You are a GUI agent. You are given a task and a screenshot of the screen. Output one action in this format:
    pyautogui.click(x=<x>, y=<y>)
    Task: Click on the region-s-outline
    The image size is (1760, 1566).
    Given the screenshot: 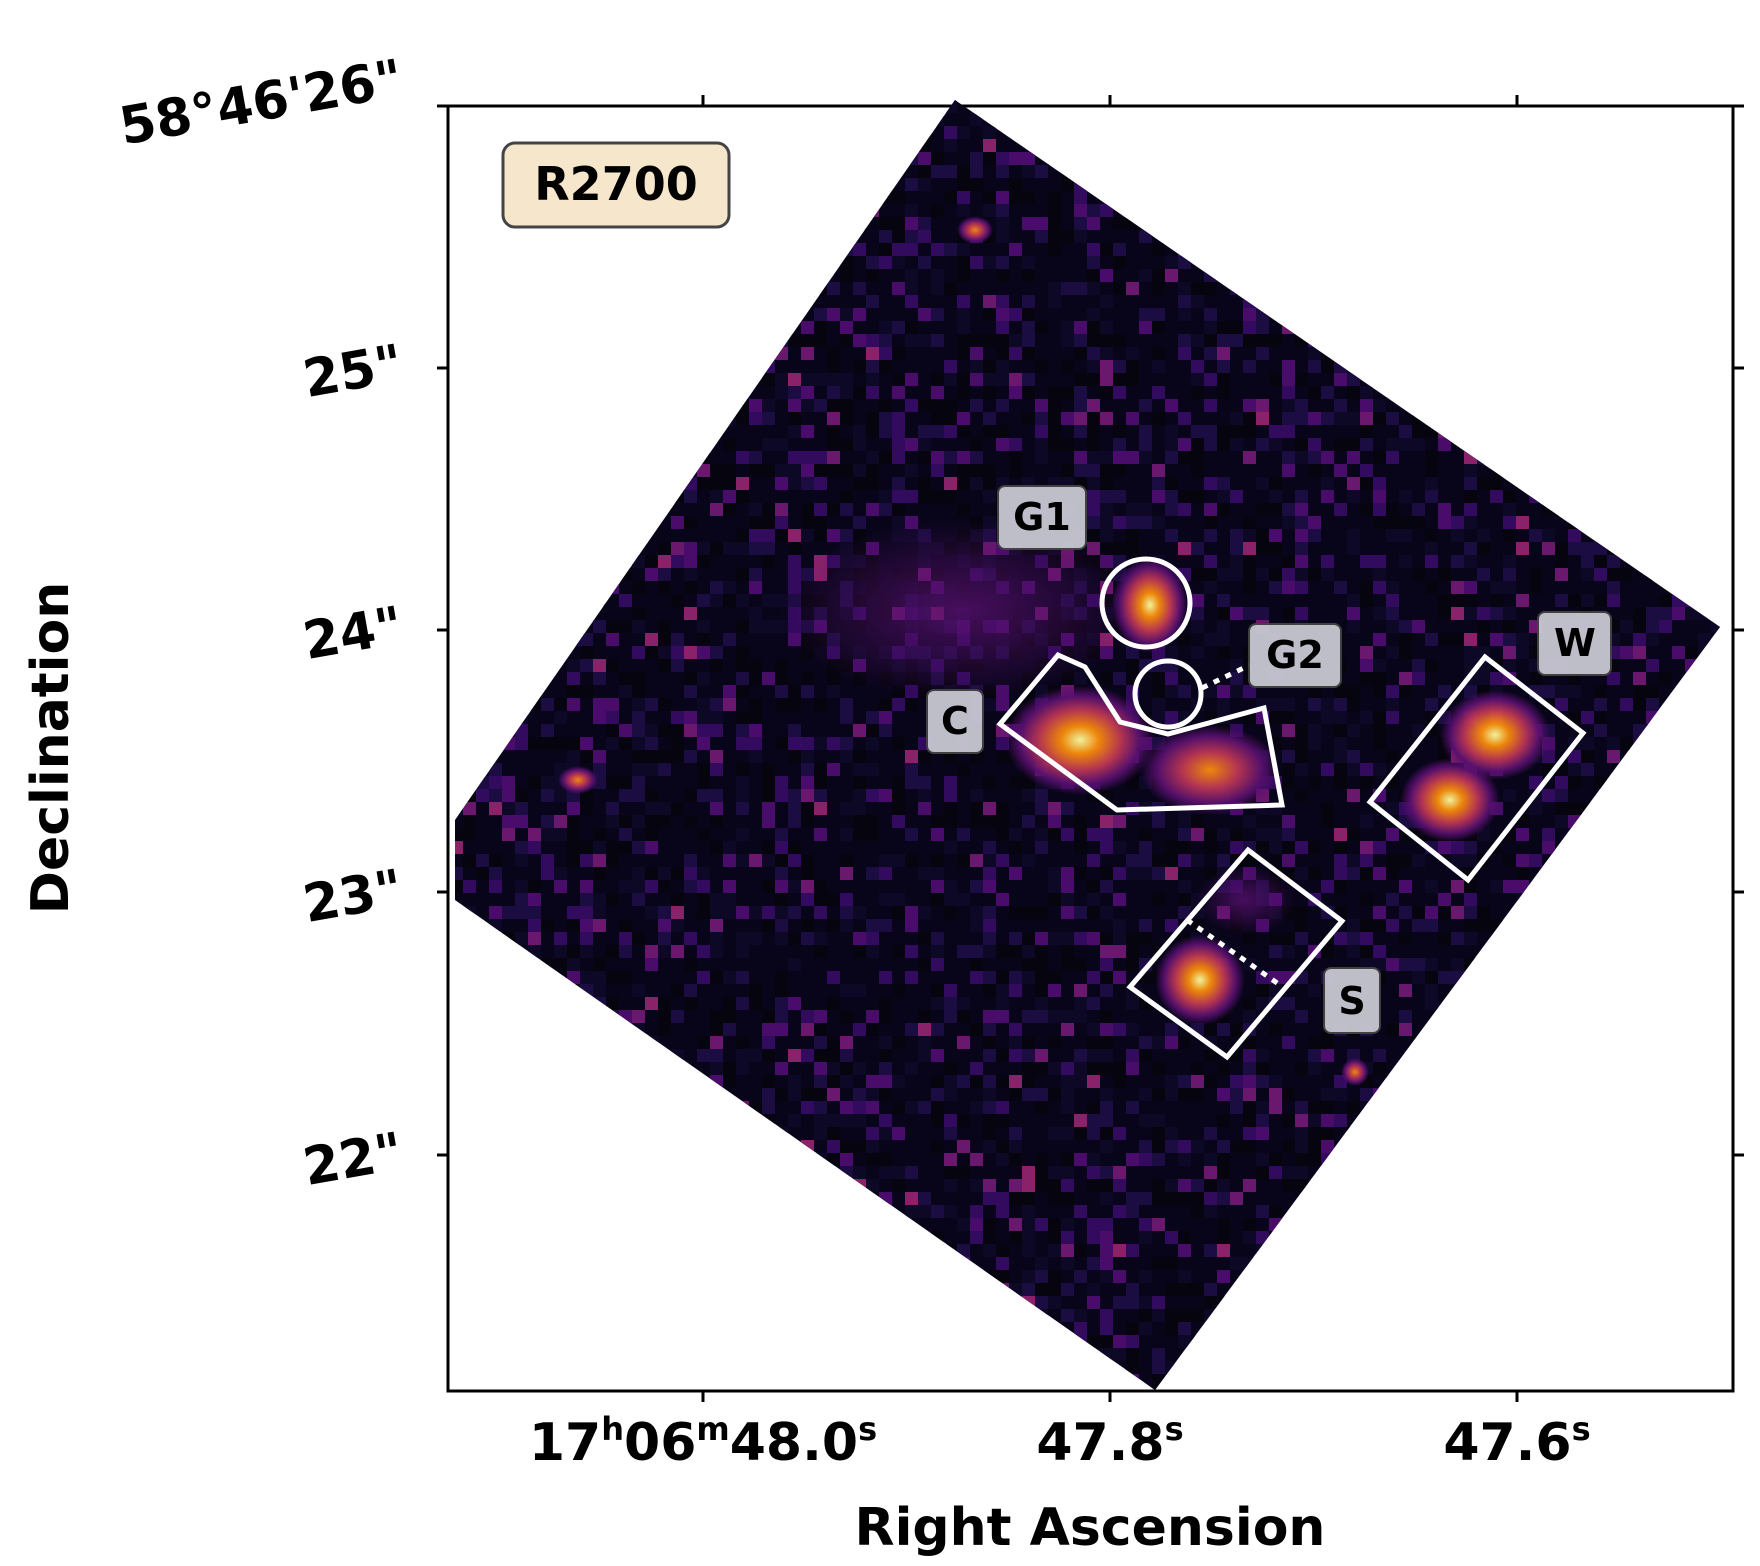 What is the action you would take?
    pyautogui.click(x=1236, y=953)
    